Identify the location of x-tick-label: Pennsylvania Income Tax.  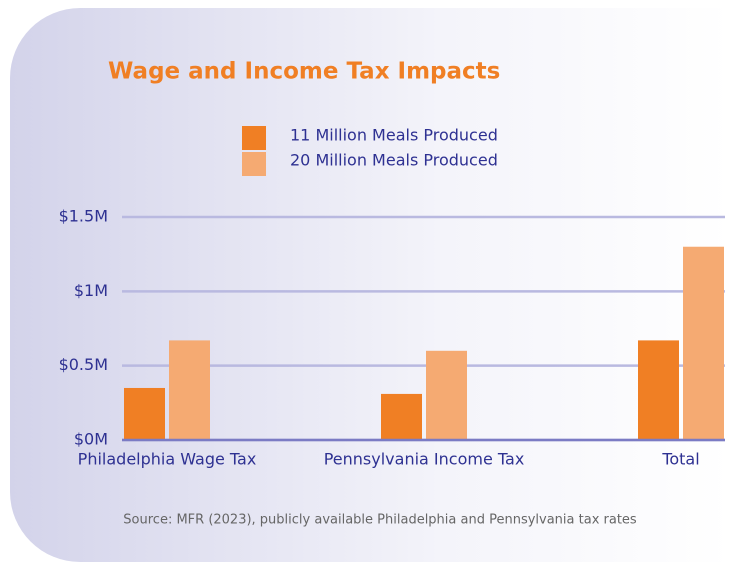
(424, 459).